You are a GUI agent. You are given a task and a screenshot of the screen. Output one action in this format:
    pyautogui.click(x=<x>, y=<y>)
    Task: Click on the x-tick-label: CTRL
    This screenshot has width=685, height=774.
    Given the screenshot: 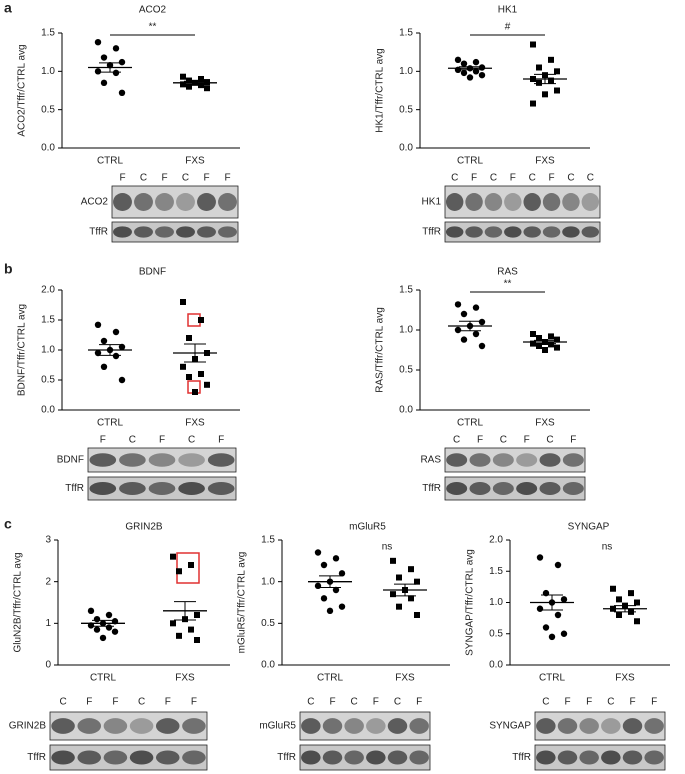 What is the action you would take?
    pyautogui.click(x=470, y=161)
    